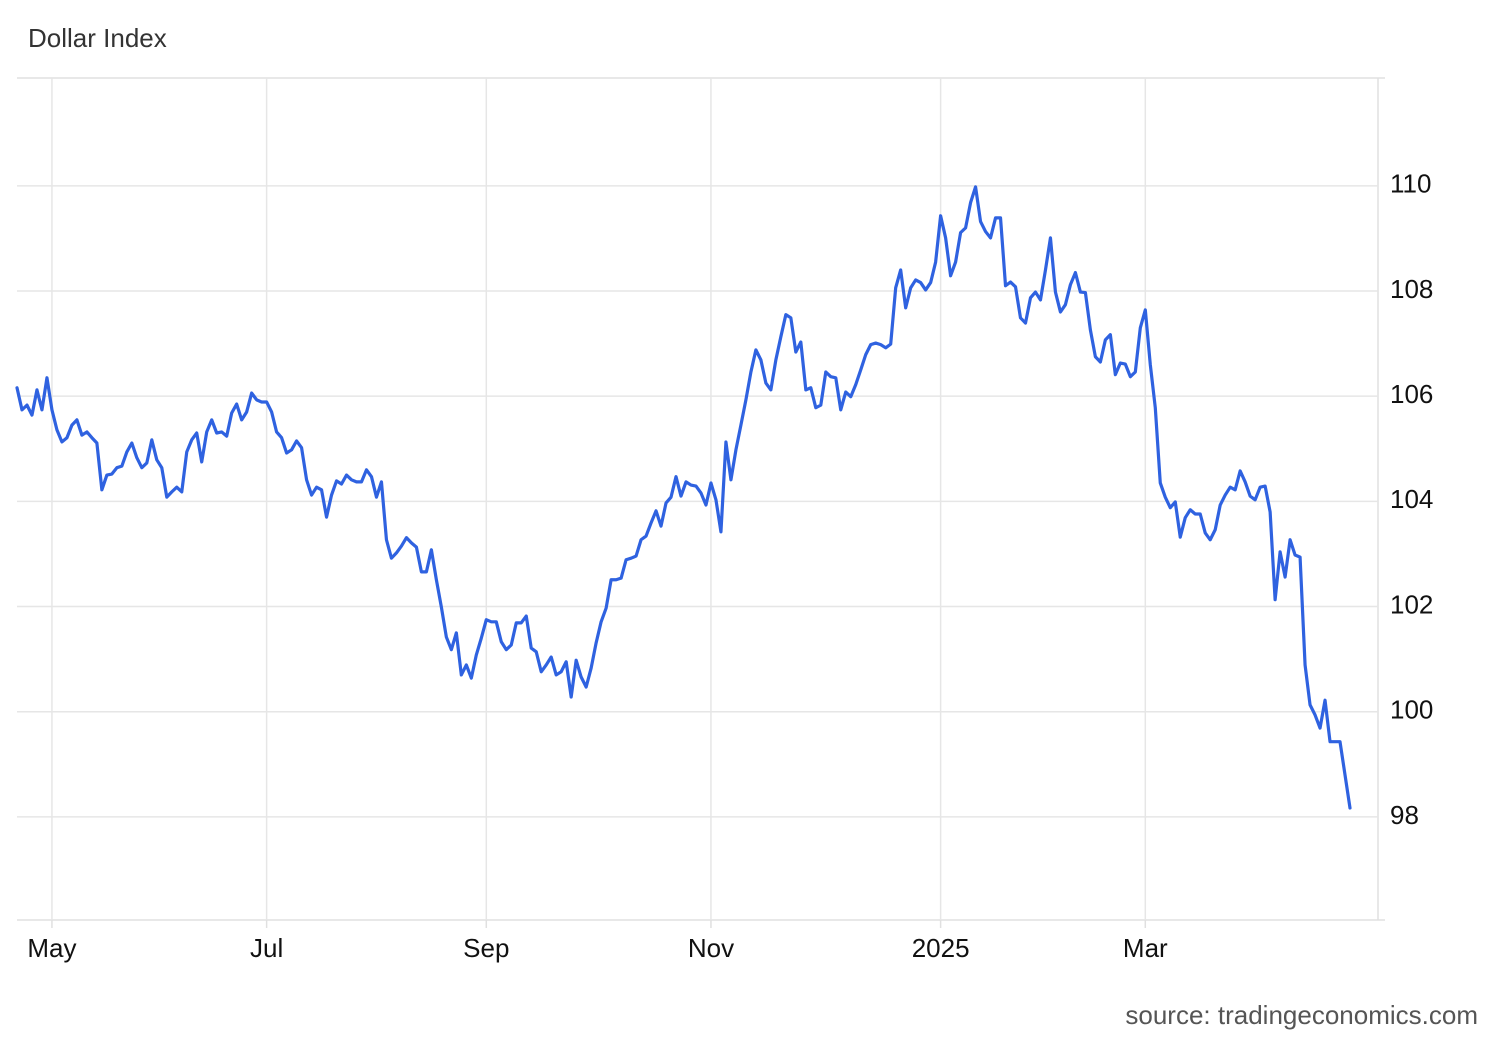 Image resolution: width=1500 pixels, height=1040 pixels. Describe the element at coordinates (486, 948) in the screenshot. I see `x-tick-label: Sep` at that location.